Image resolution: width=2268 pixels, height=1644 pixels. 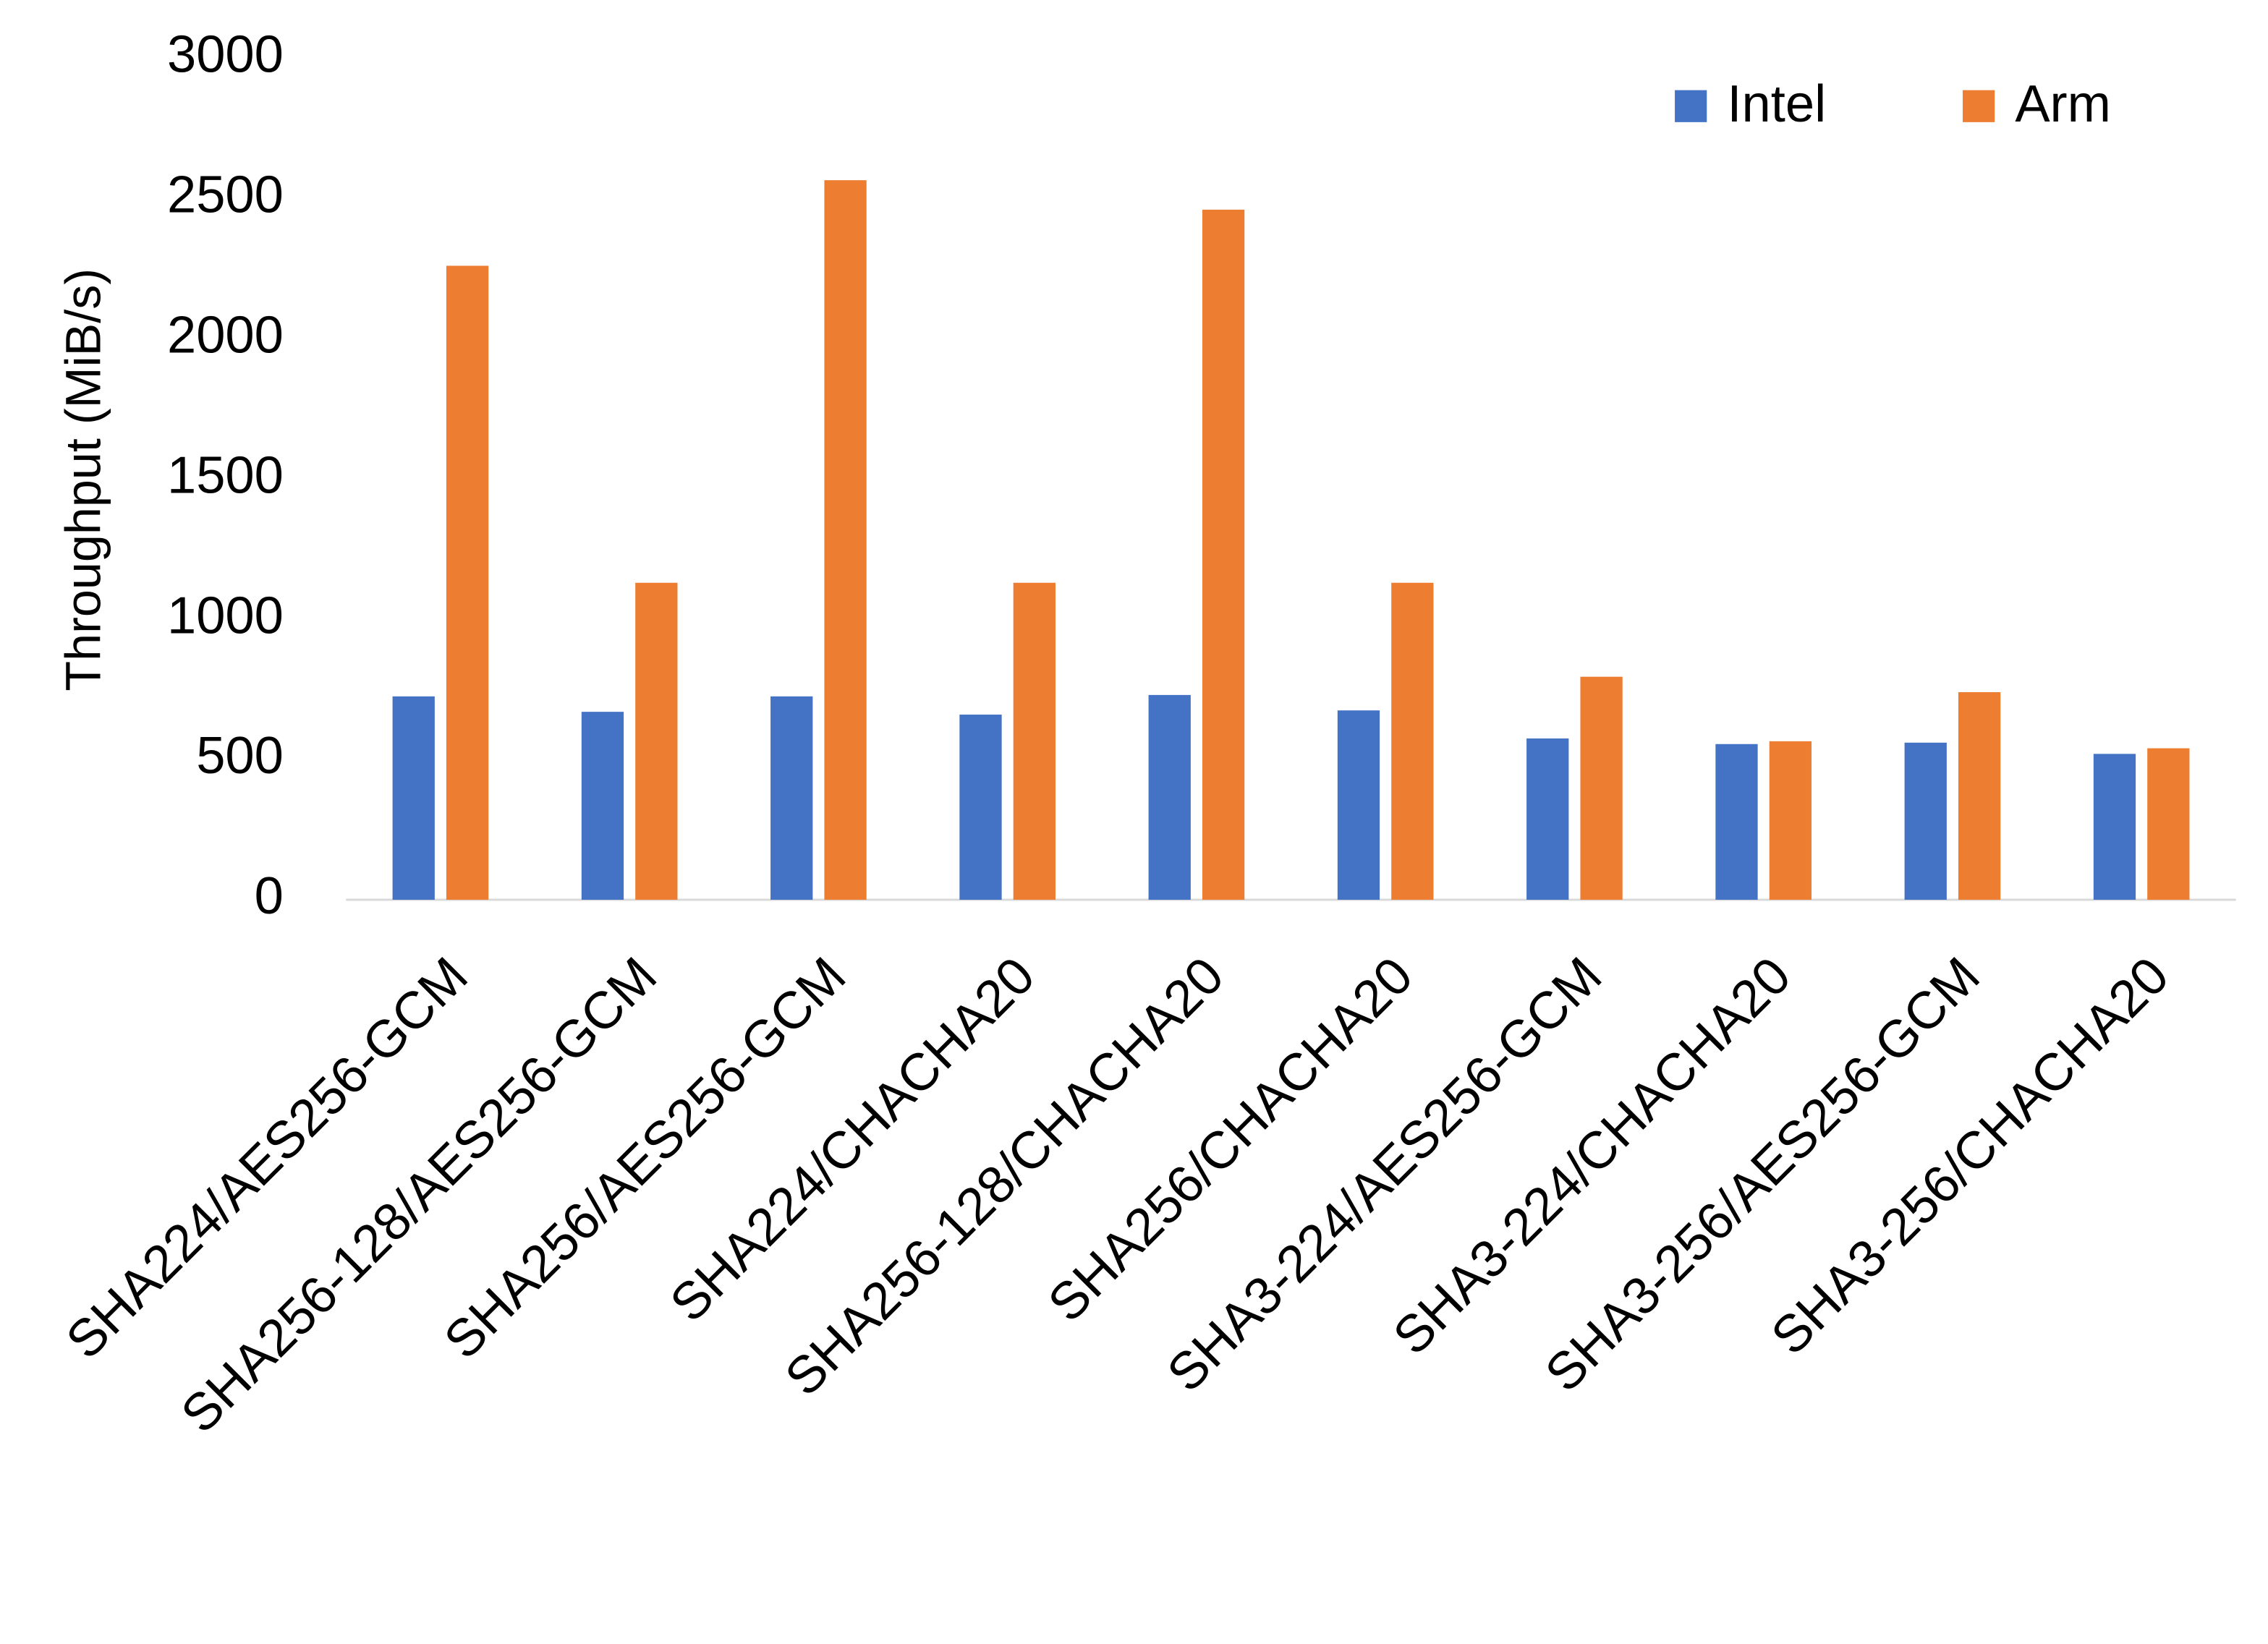 I want to click on legend-label: Arm, so click(x=2063, y=104).